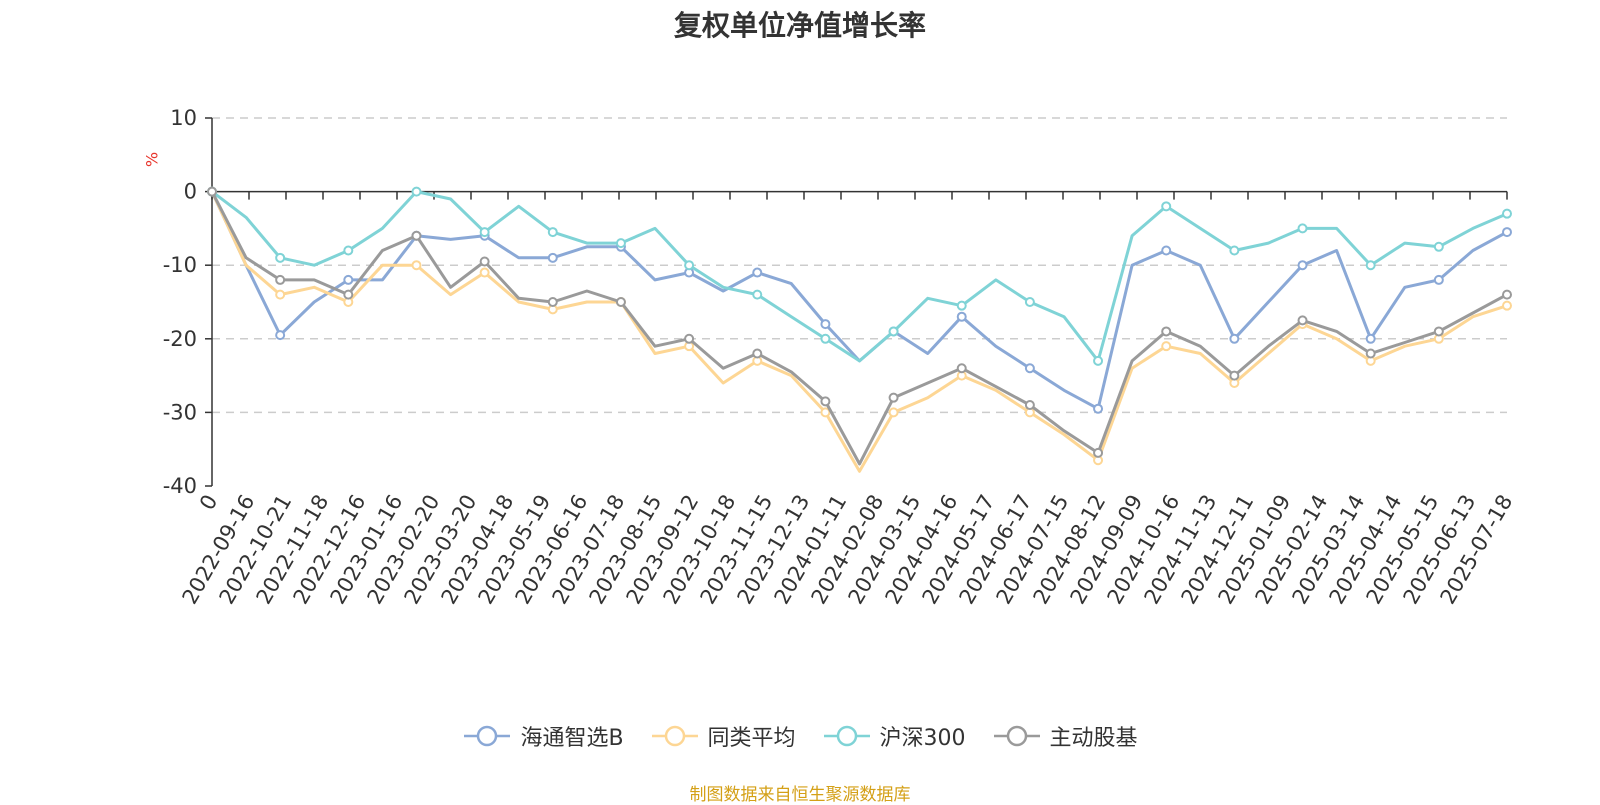 This screenshot has width=1600, height=805. Describe the element at coordinates (751, 738) in the screenshot. I see `legend-label: 同类平均` at that location.